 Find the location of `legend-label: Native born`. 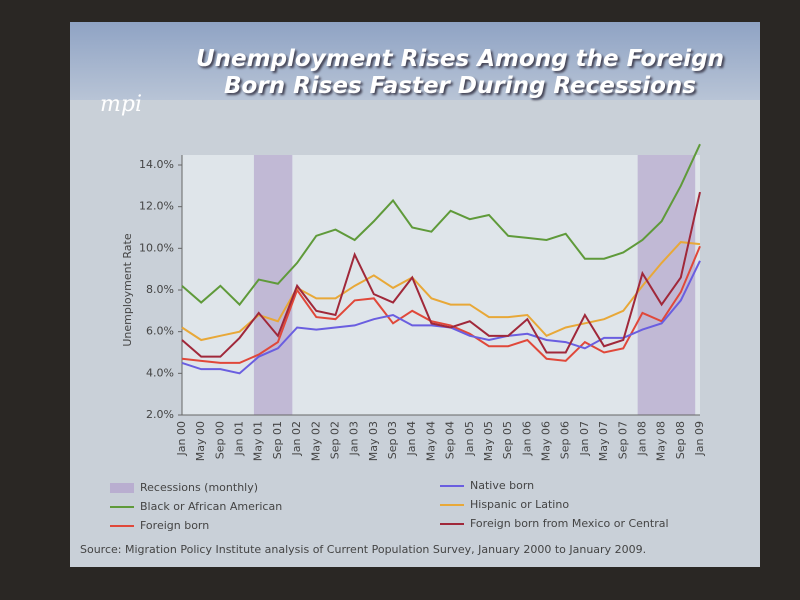

legend-label: Native born is located at coordinates (502, 485).